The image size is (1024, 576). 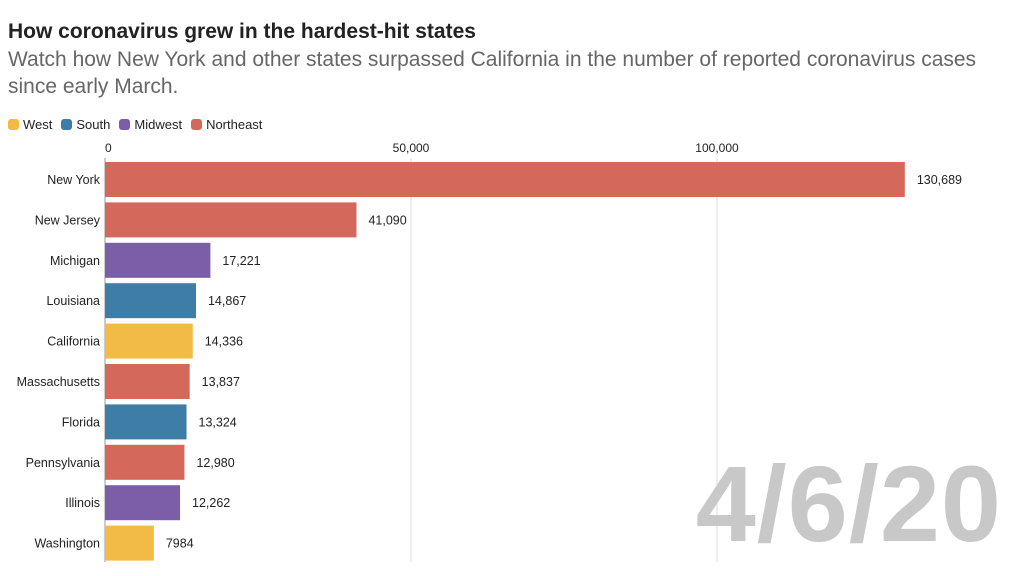 What do you see at coordinates (67, 544) in the screenshot?
I see `category-label-washington: Washington` at bounding box center [67, 544].